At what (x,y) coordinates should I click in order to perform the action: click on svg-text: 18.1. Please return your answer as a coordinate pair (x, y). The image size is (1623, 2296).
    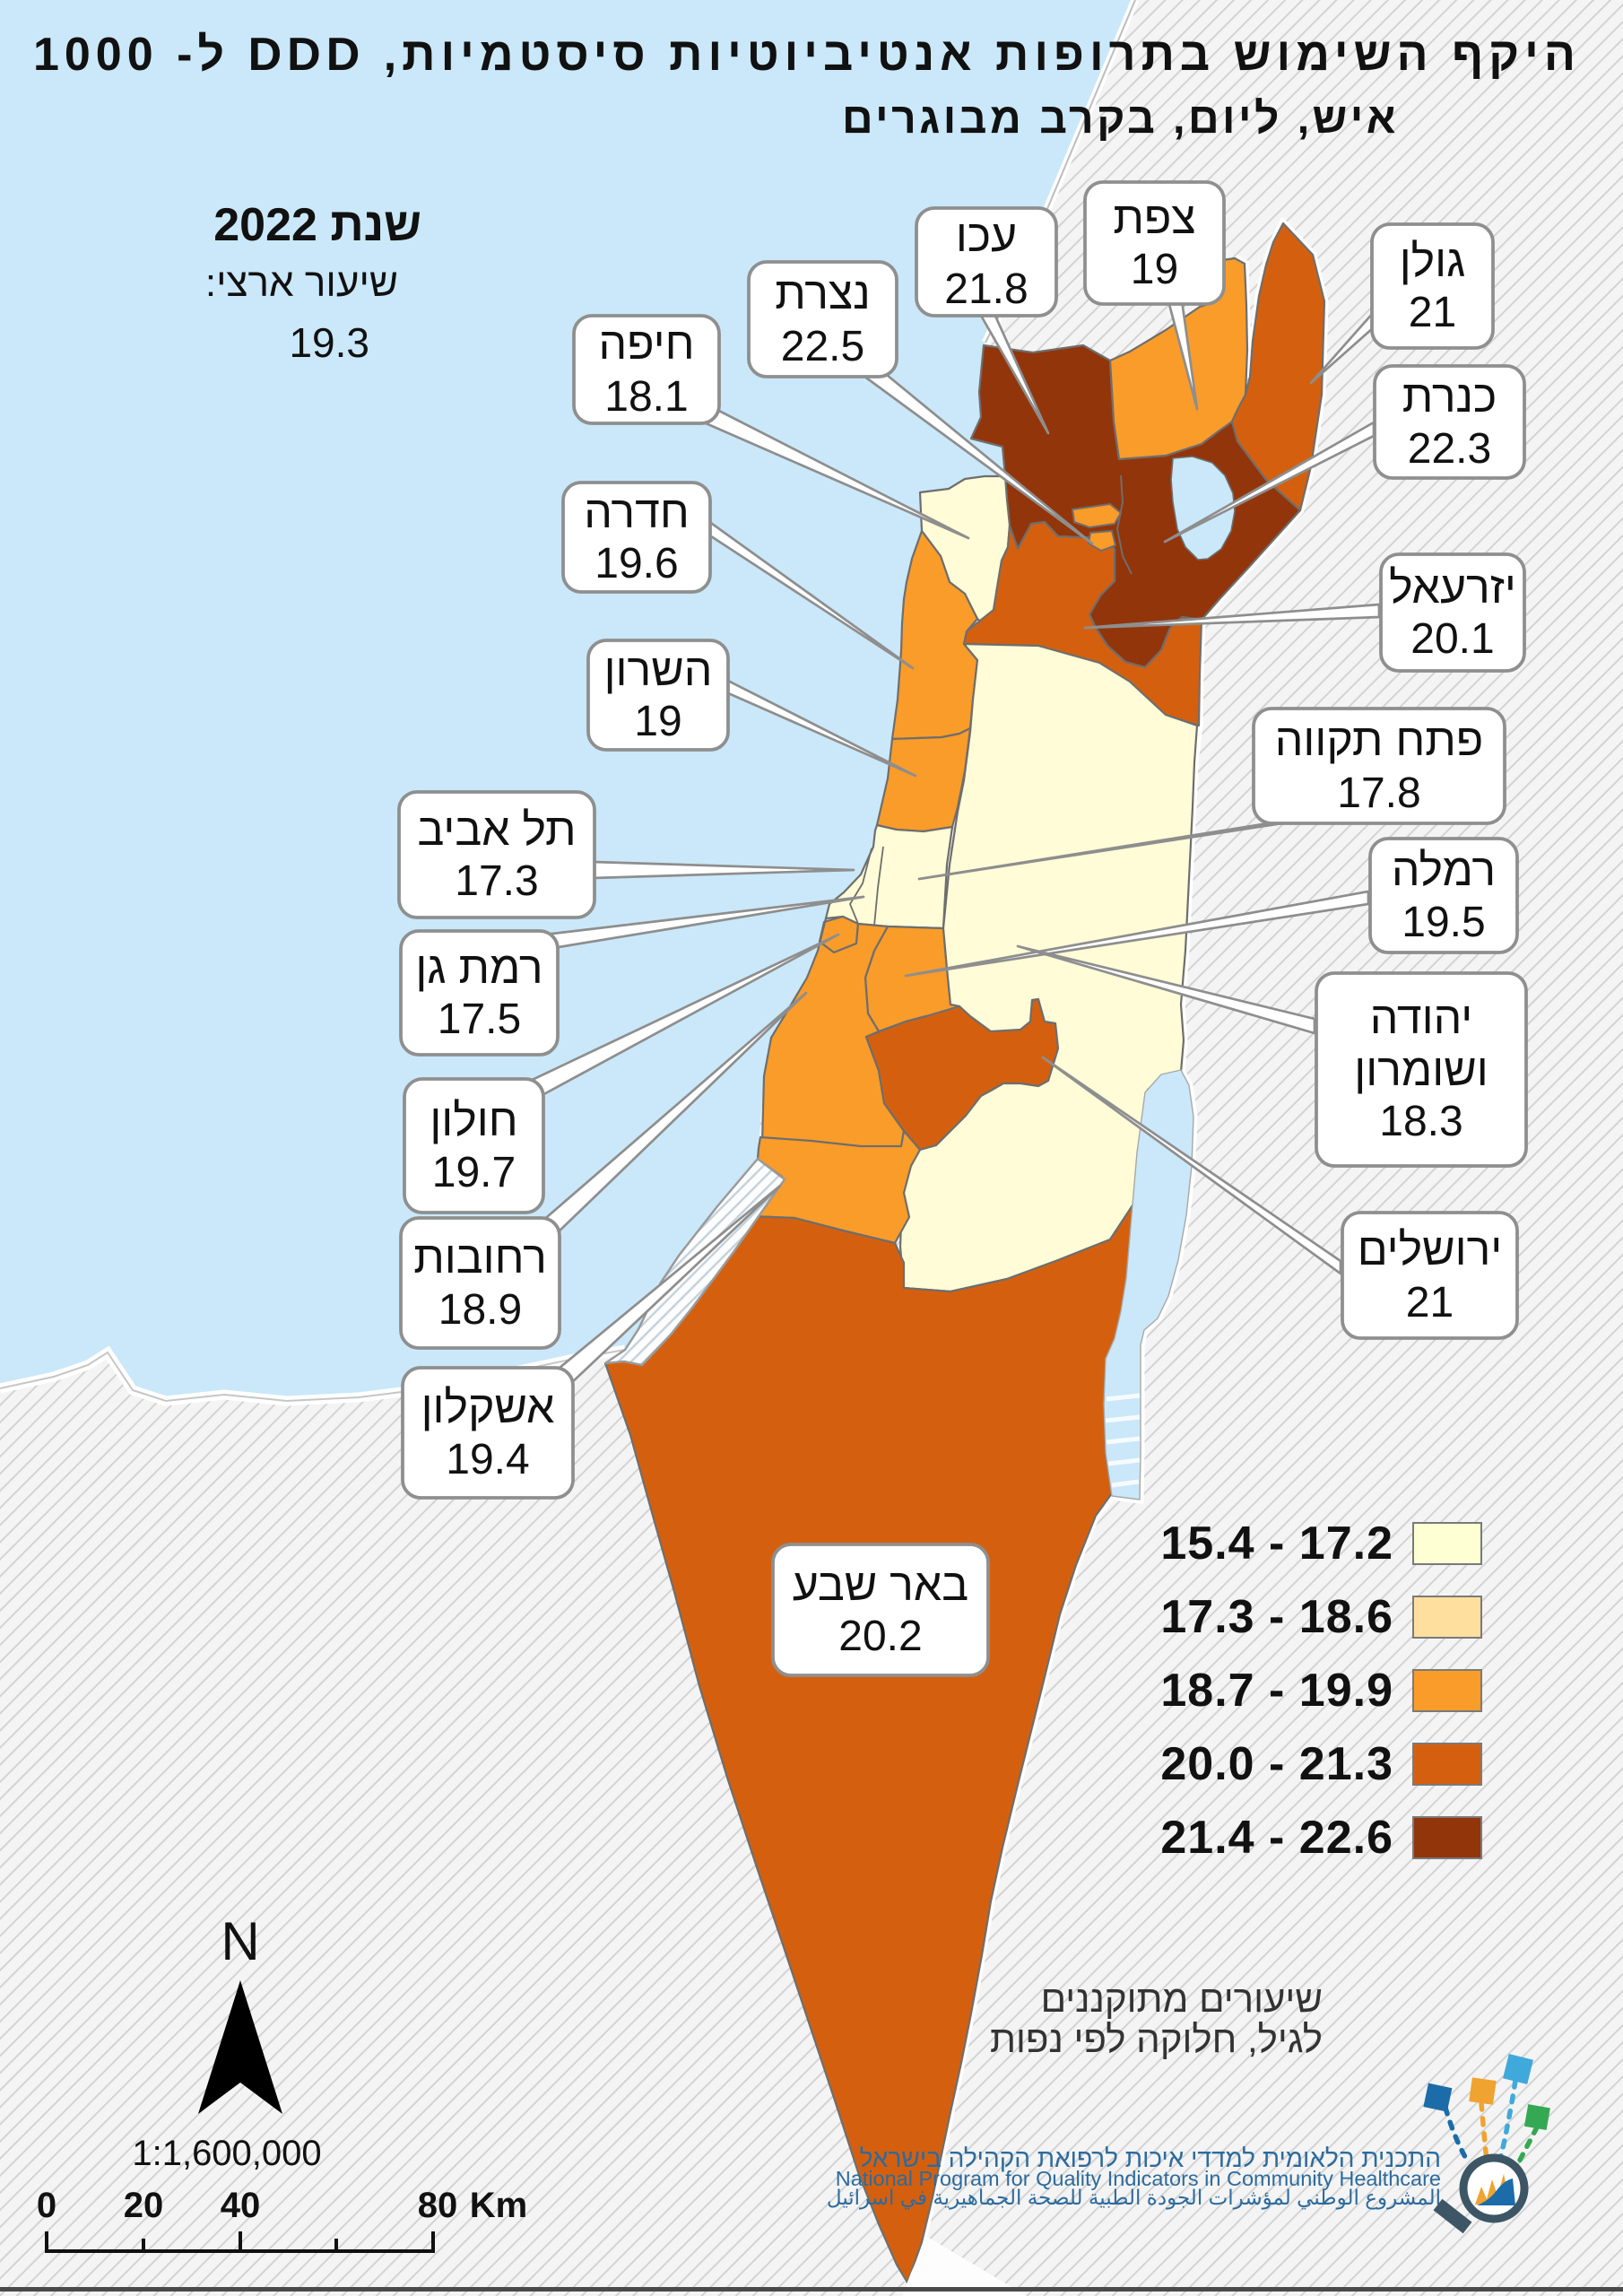
    Looking at the image, I should click on (646, 397).